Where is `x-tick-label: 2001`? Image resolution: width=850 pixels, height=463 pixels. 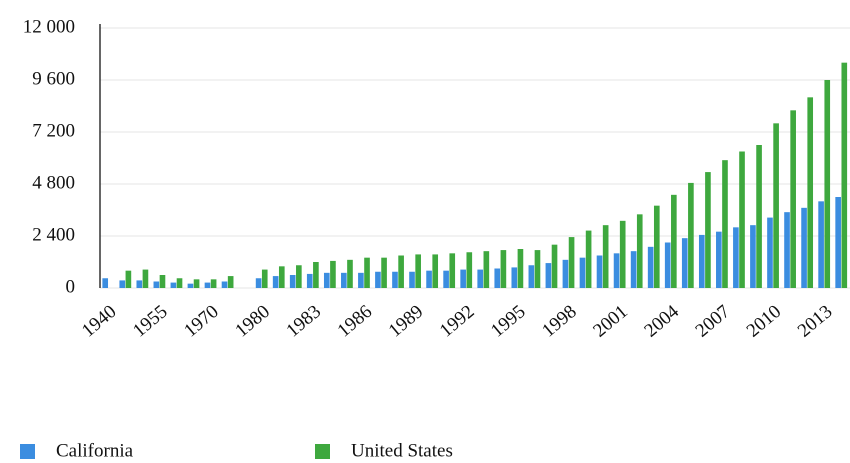 x-tick-label: 2001 is located at coordinates (610, 321).